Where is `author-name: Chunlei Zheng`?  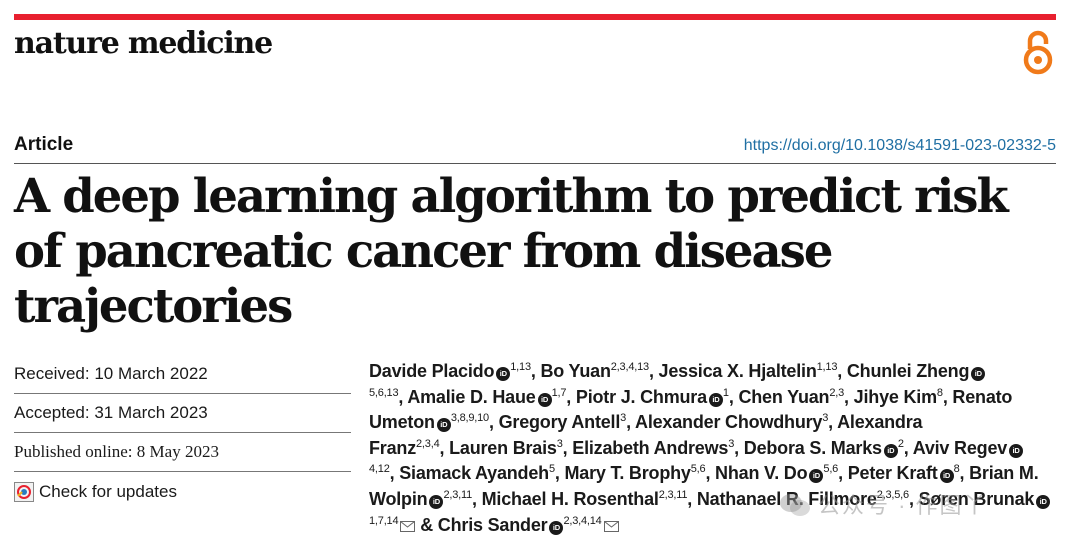
author-name: Chunlei Zheng is located at coordinates (908, 371).